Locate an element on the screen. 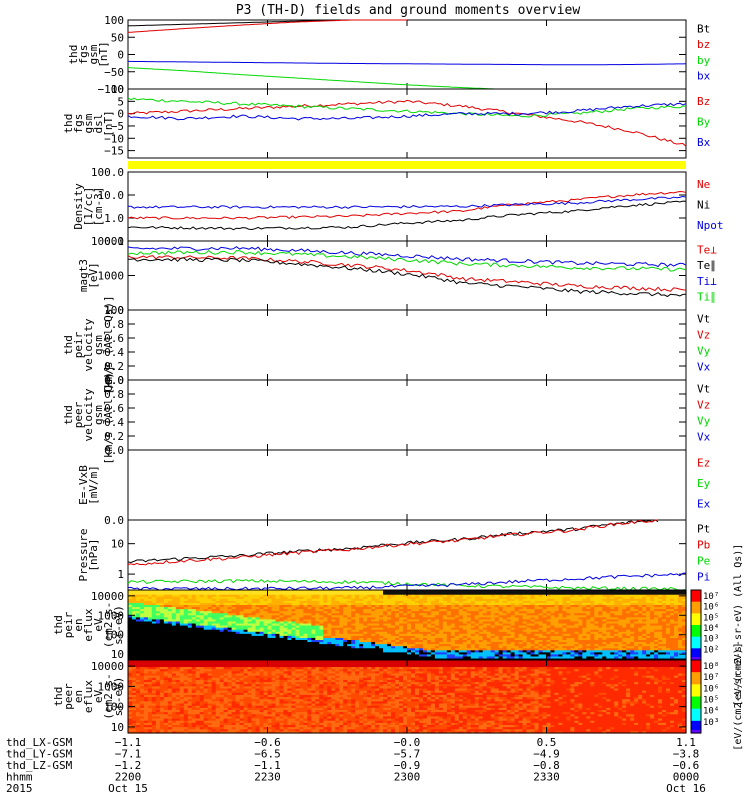 The image size is (750, 804). series-line-Ne is located at coordinates (407, 206).